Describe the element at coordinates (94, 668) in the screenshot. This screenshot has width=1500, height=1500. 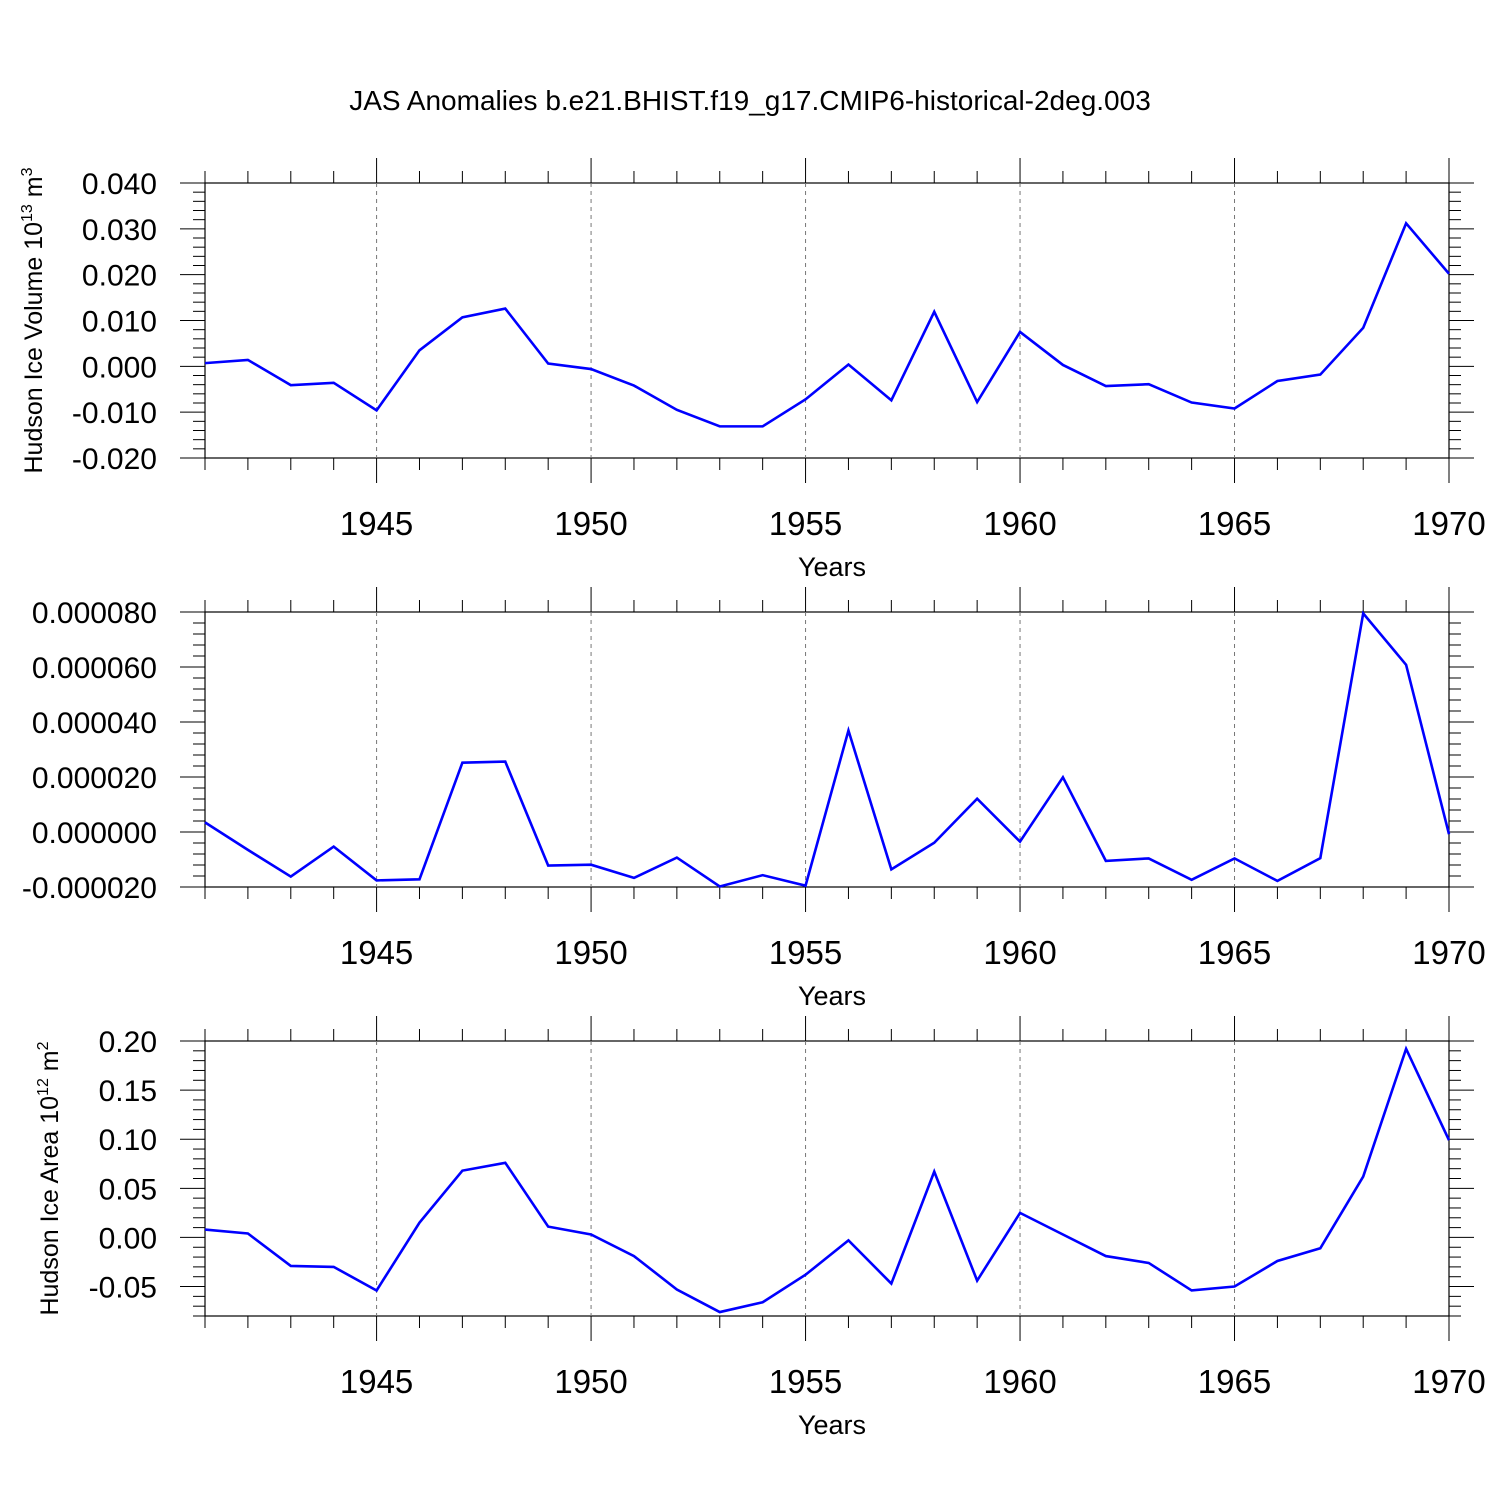
I see `y-tick-label: 0.000060` at that location.